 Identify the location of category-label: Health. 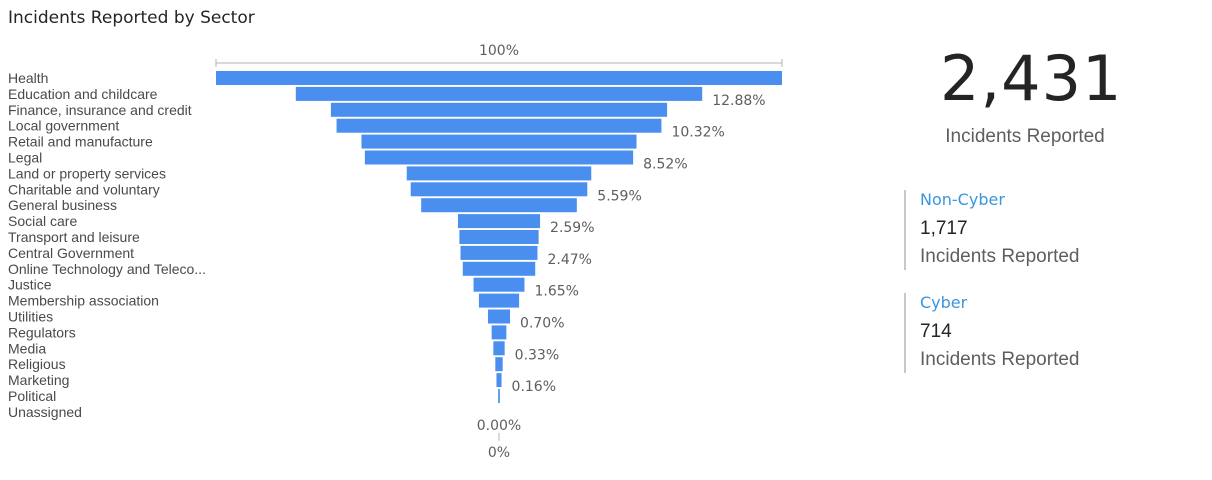
(28, 78).